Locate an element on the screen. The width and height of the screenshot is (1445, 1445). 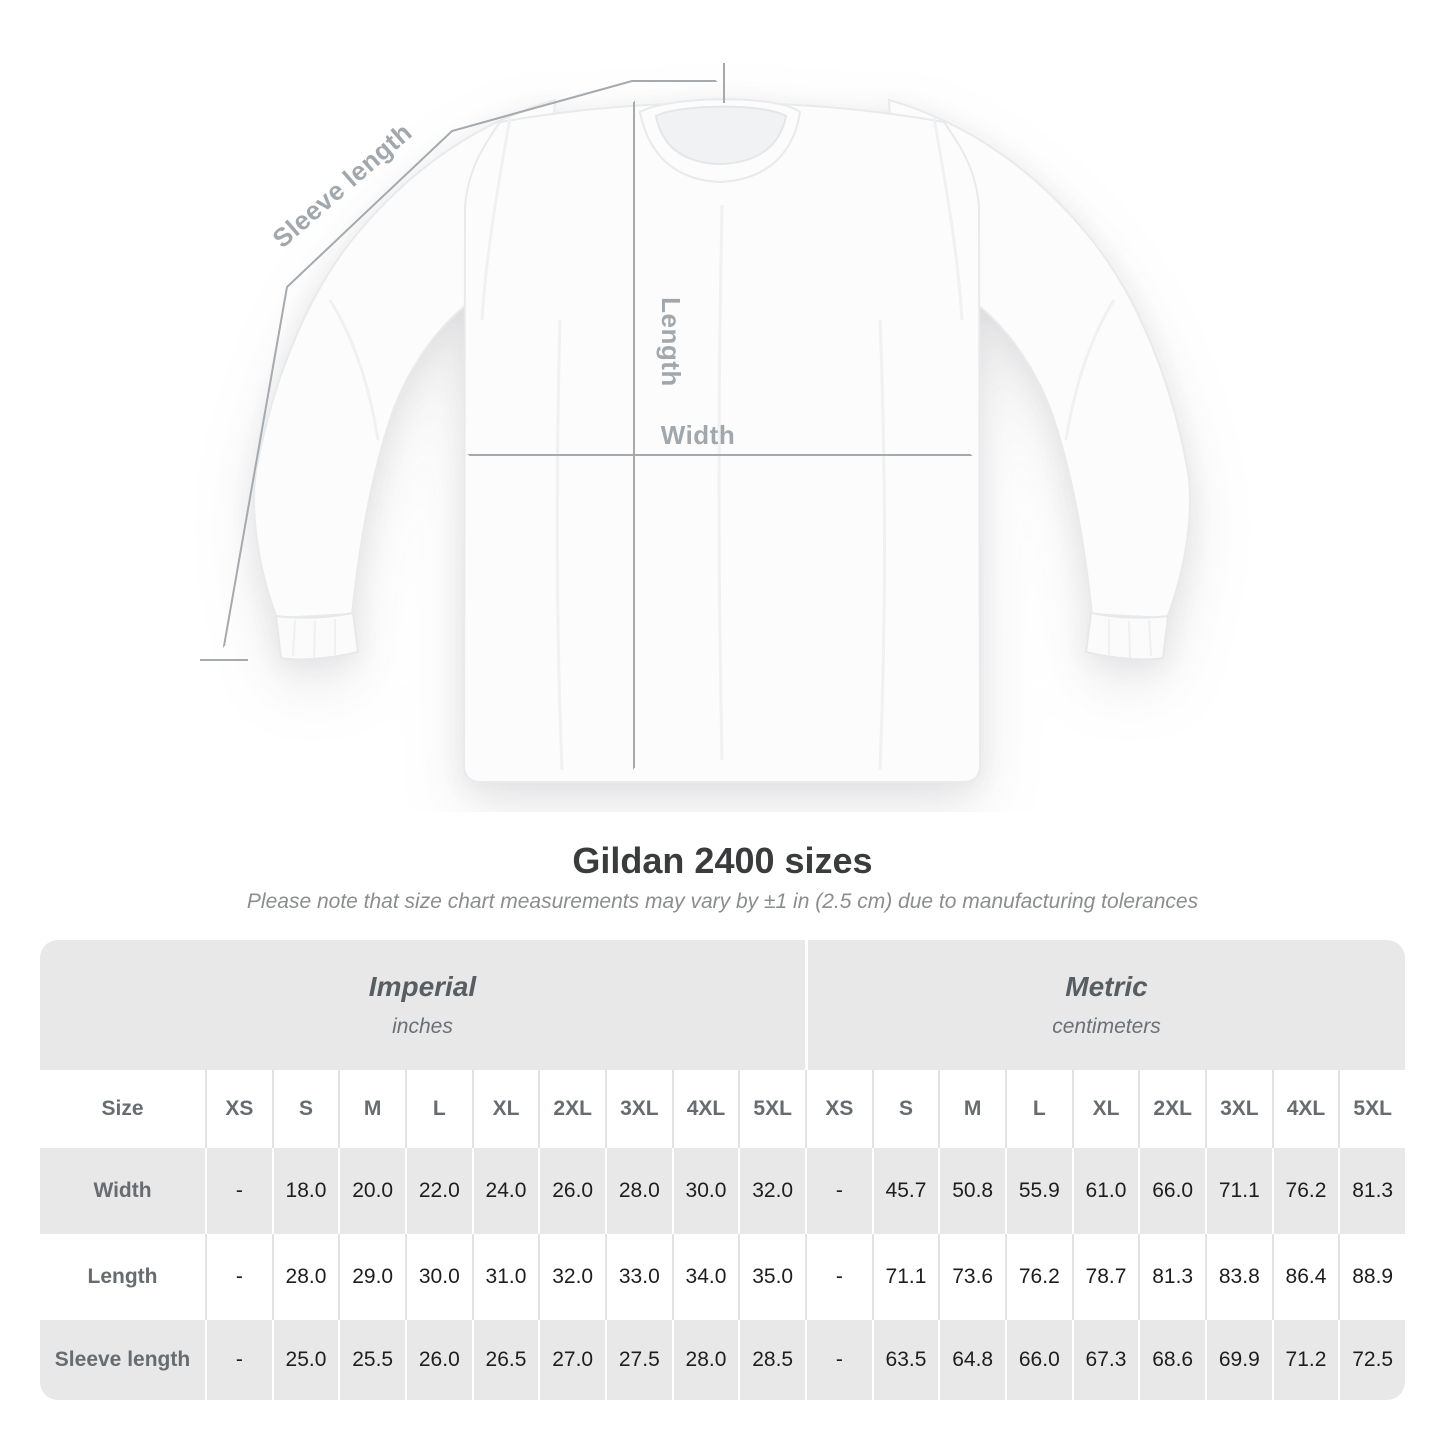
size-value-cell: 71.2 is located at coordinates (1305, 1360).